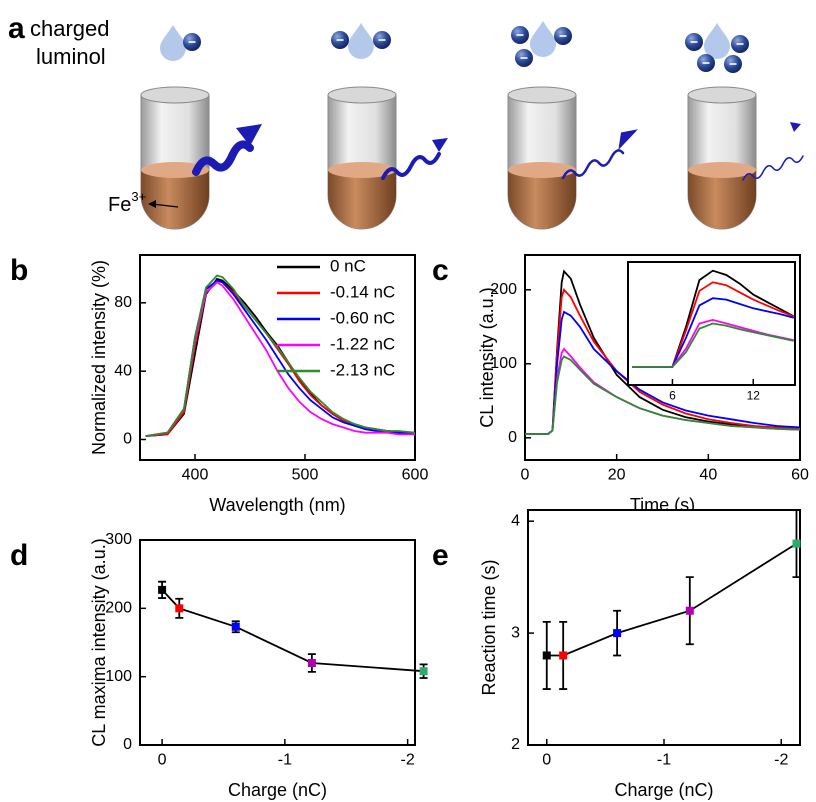  I want to click on x-tick-label: 500, so click(305, 474).